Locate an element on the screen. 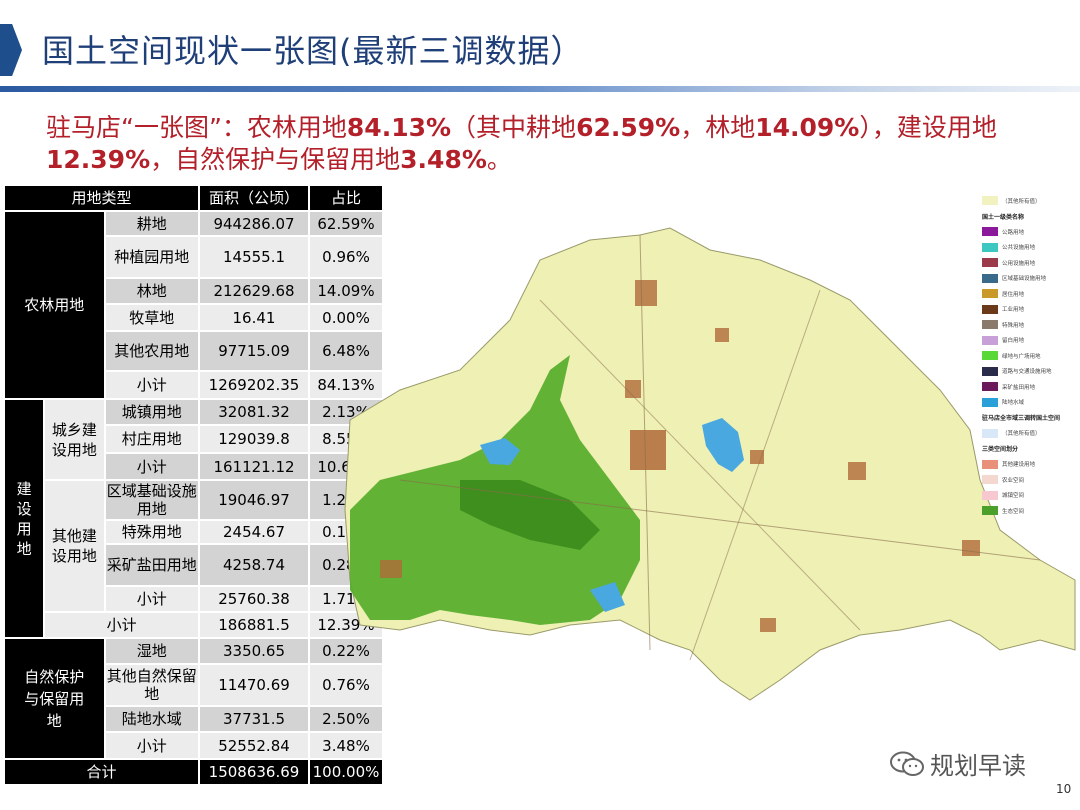  row-area: 2454.67 is located at coordinates (254, 532).